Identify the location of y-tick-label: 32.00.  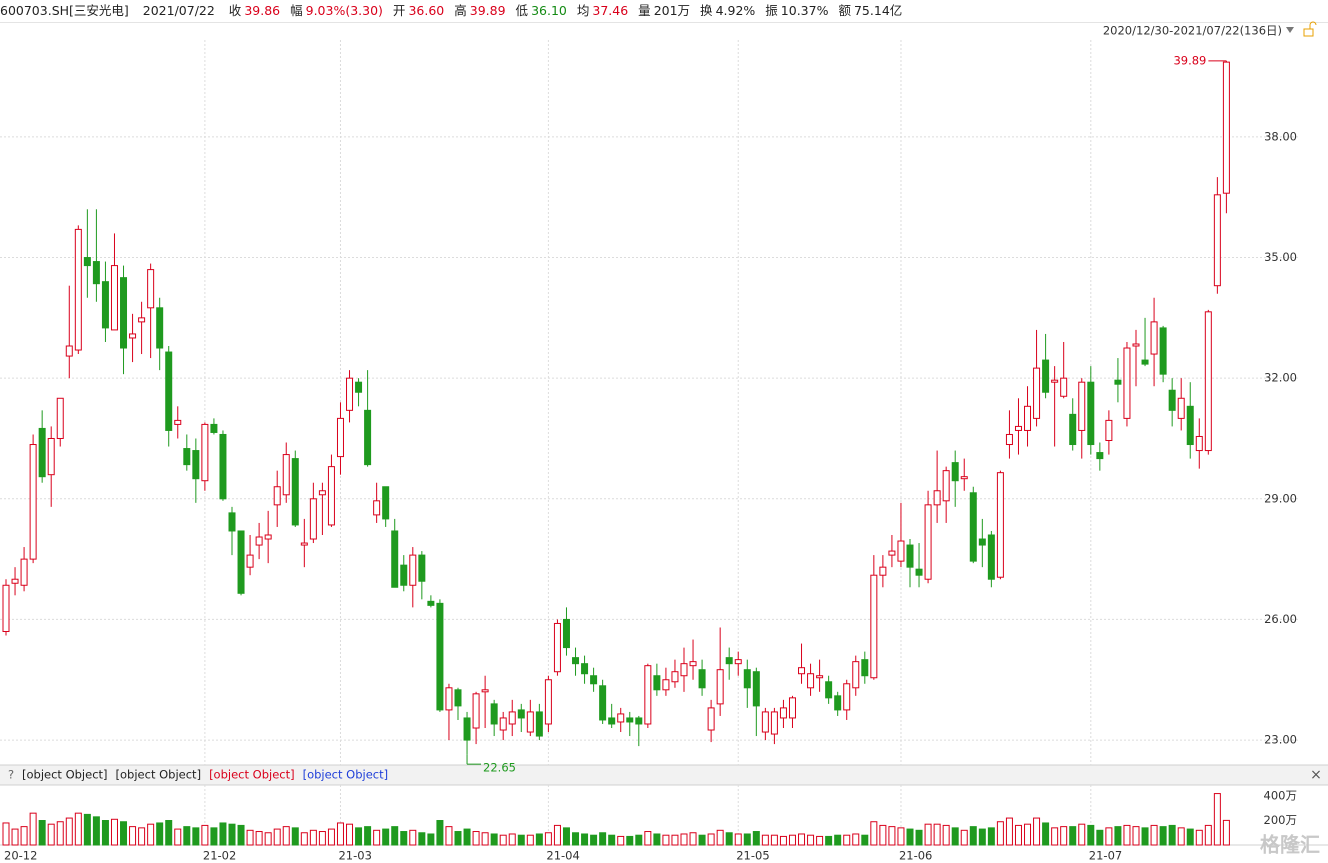
(1280, 378).